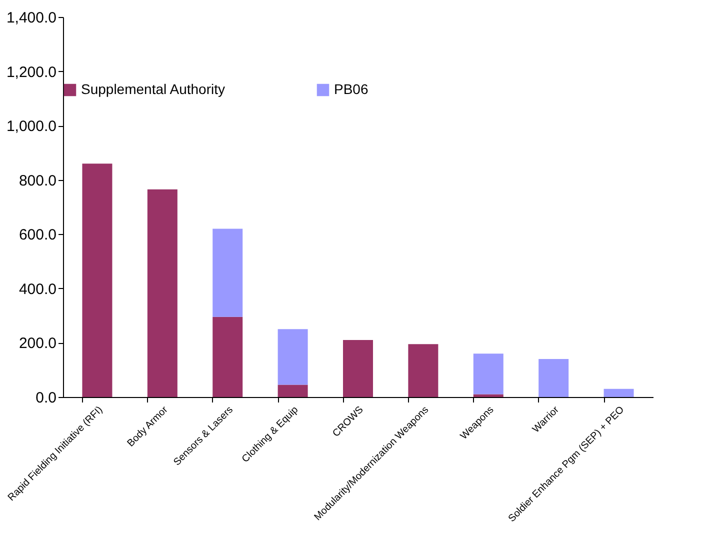 This screenshot has width=705, height=551. I want to click on legend-label: Supplemental Authority, so click(153, 89).